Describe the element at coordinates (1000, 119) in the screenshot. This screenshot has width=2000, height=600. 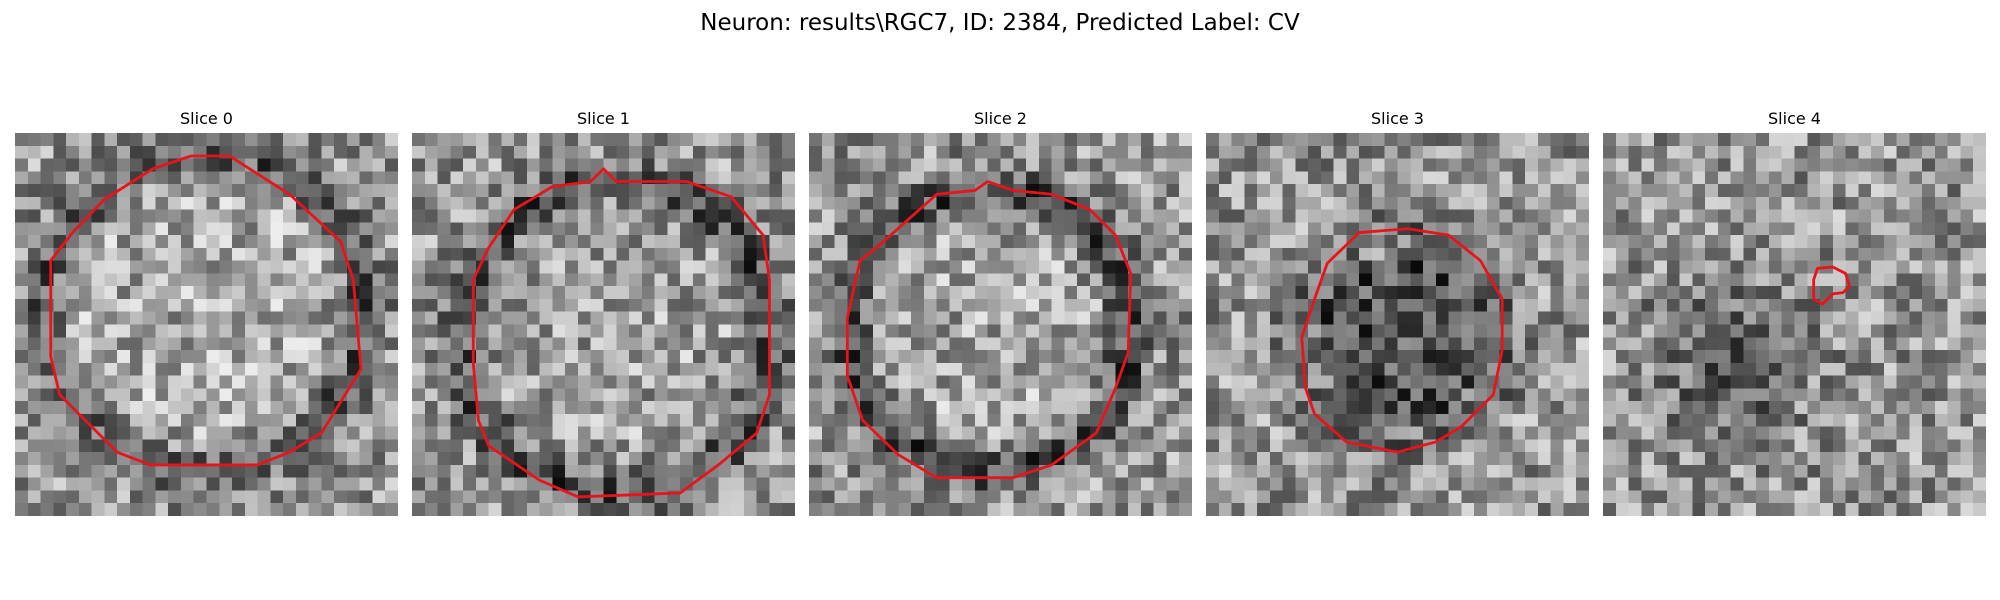
I see `slice-title: Slice 2` at that location.